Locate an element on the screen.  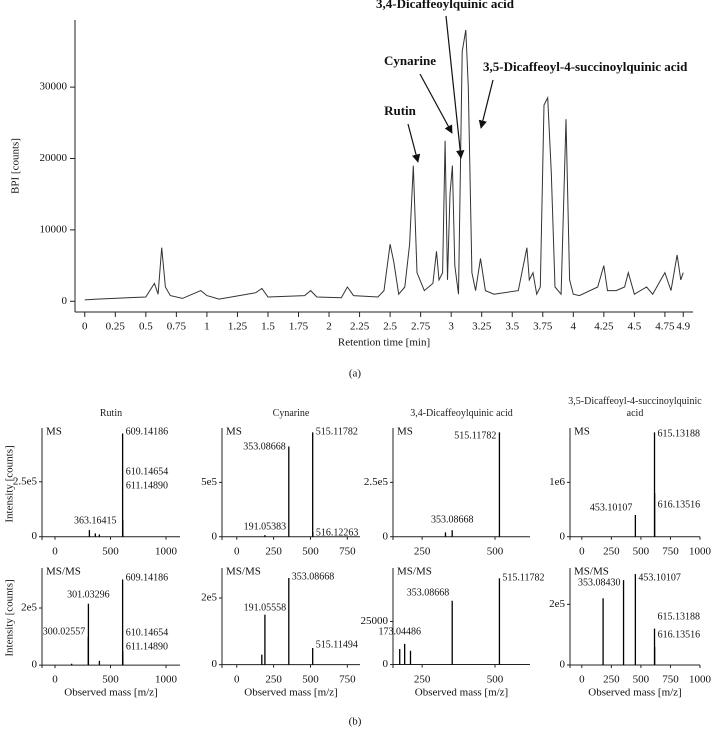
y-tick-label: 30000 is located at coordinates (54, 87).